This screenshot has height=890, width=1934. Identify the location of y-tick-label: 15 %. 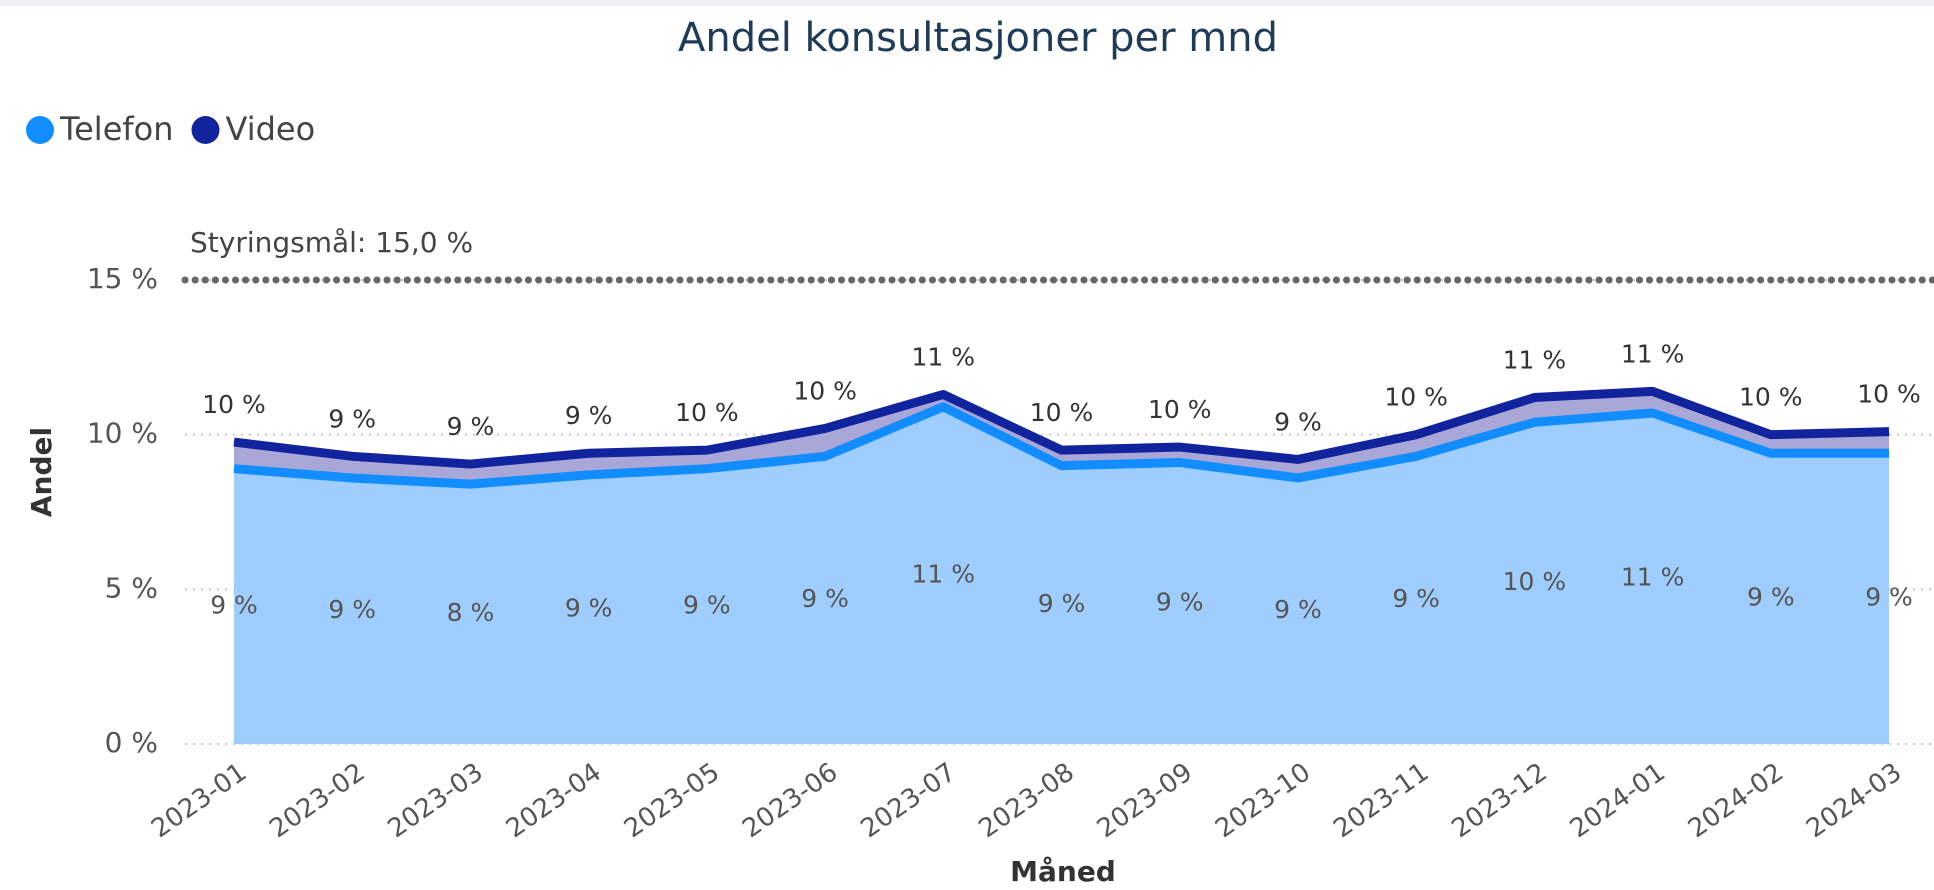
(122, 278).